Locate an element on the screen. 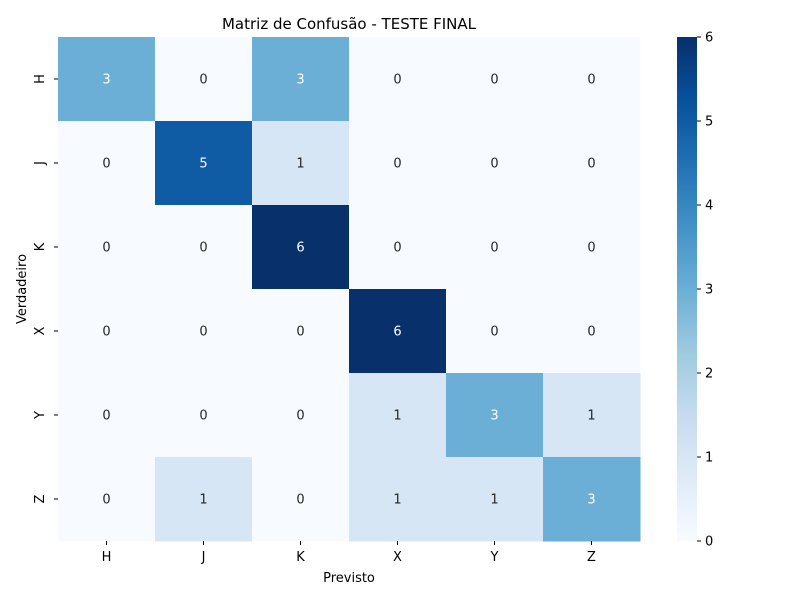  heatmap-cell-Y-H is located at coordinates (107, 415).